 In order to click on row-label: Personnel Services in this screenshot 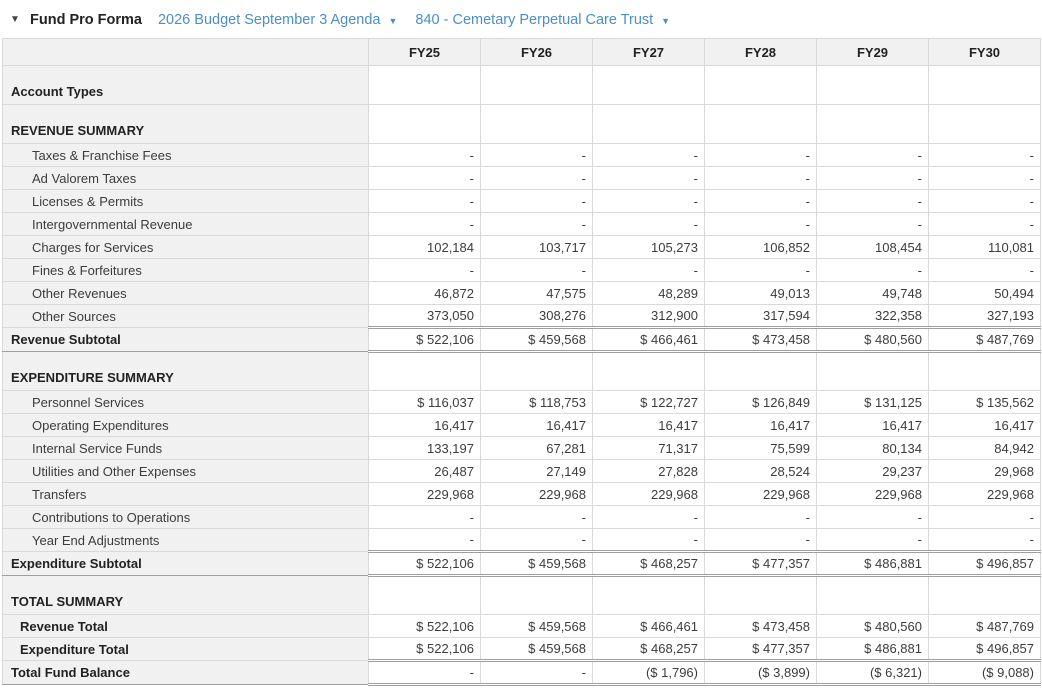, I will do `click(185, 402)`.